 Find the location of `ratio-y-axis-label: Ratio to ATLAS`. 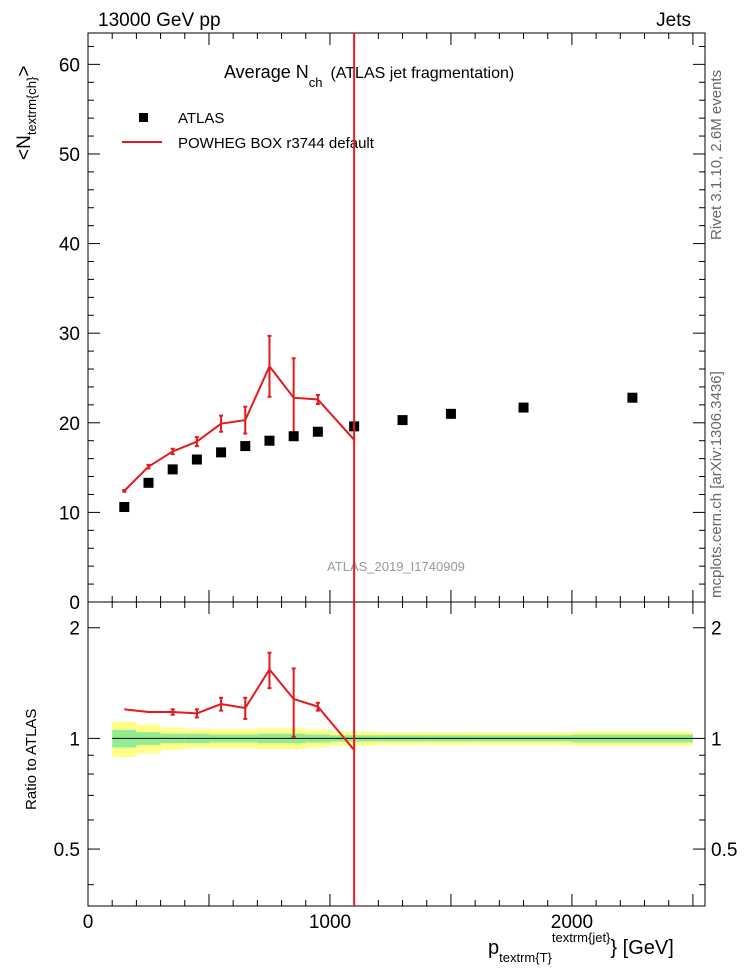

ratio-y-axis-label: Ratio to ATLAS is located at coordinates (31, 759).